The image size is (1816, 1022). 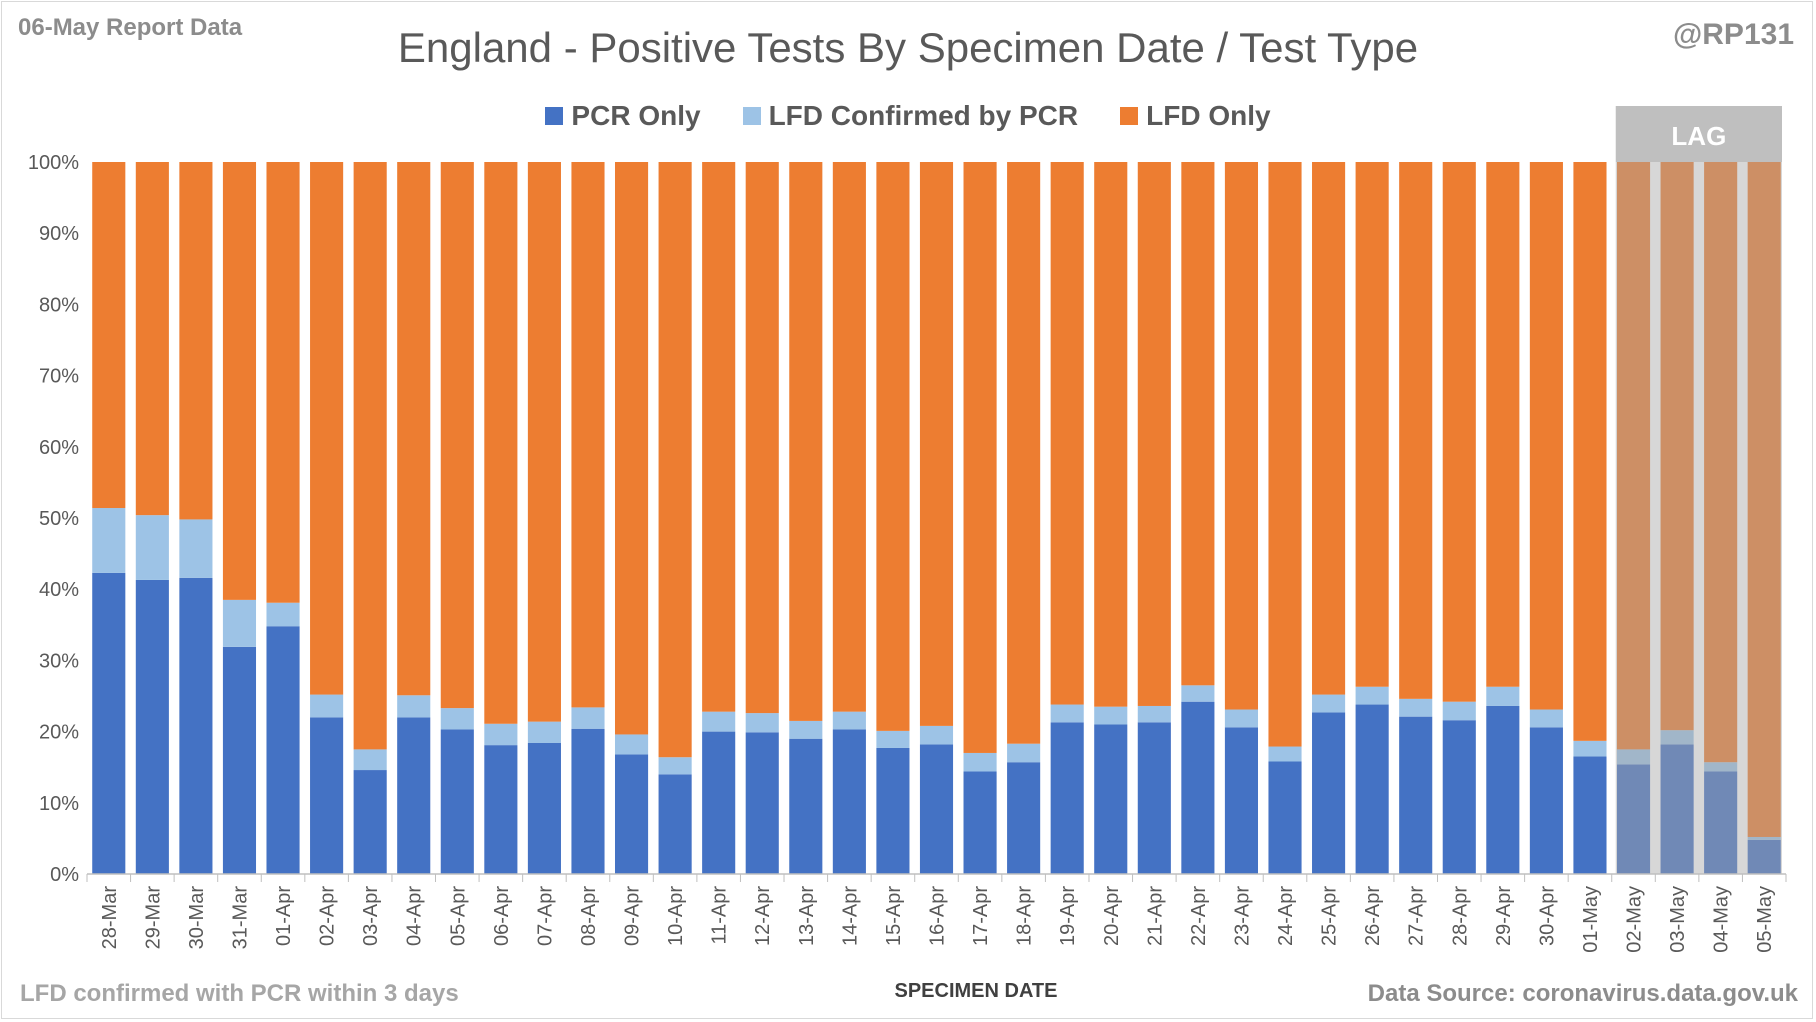 I want to click on y-tick-label: 40%, so click(x=59, y=590).